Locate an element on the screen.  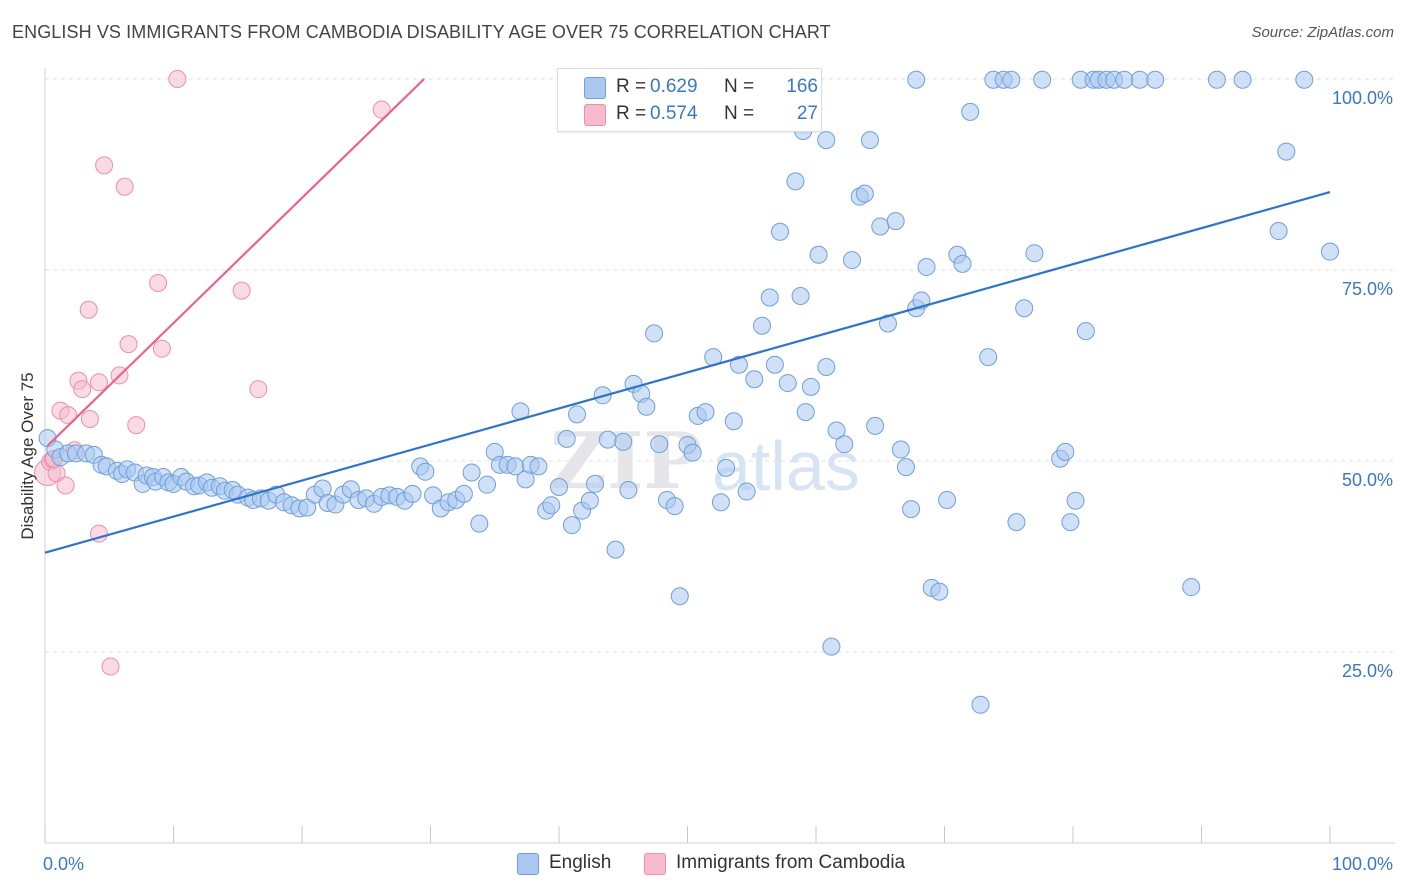
n-value: 166 is located at coordinates (802, 86).